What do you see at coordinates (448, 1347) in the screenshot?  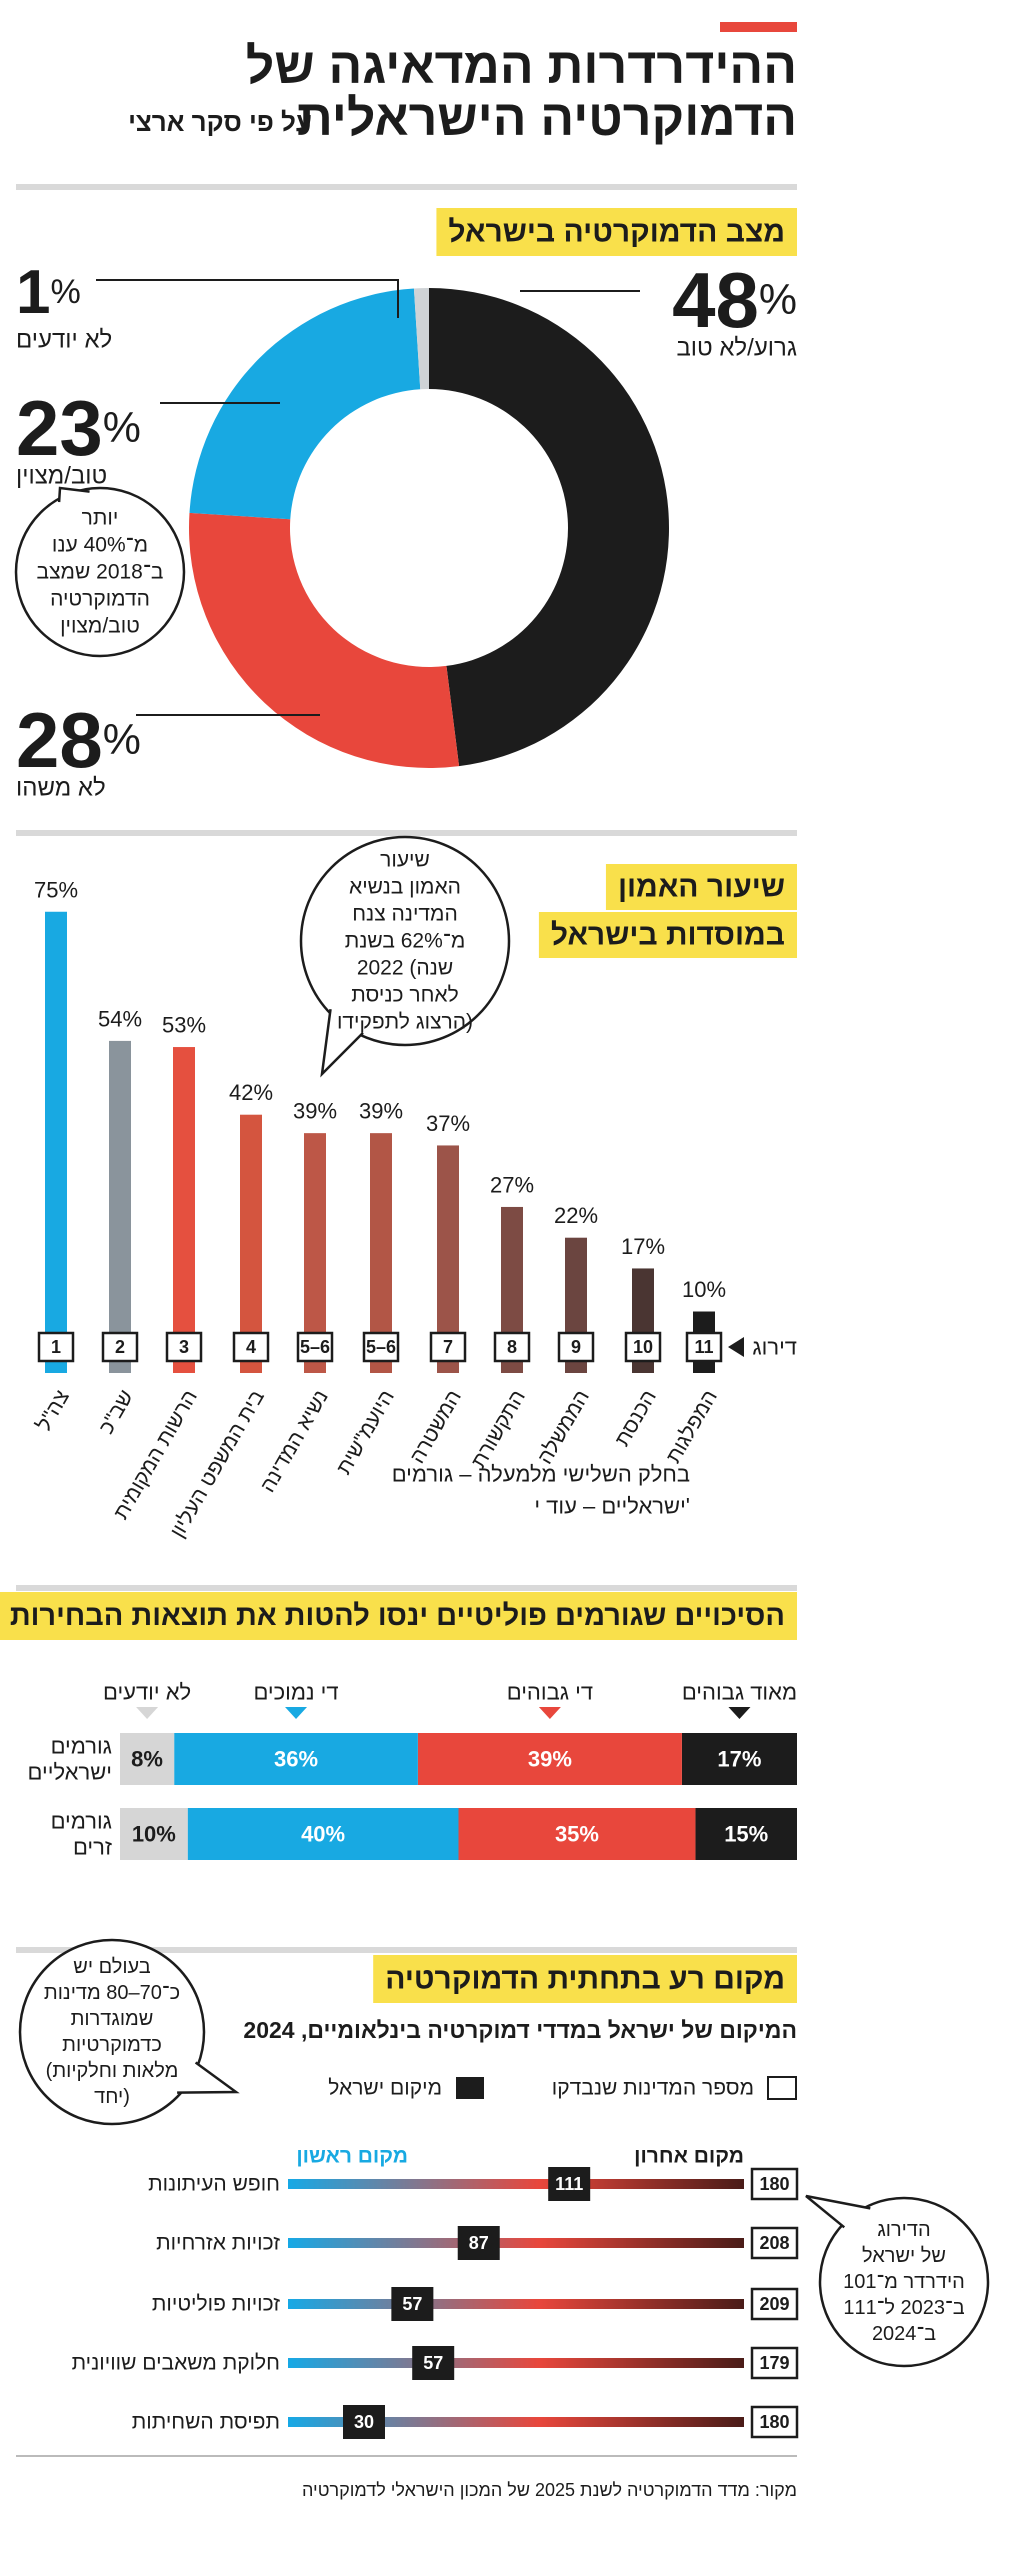 I see `rank-label: 7` at bounding box center [448, 1347].